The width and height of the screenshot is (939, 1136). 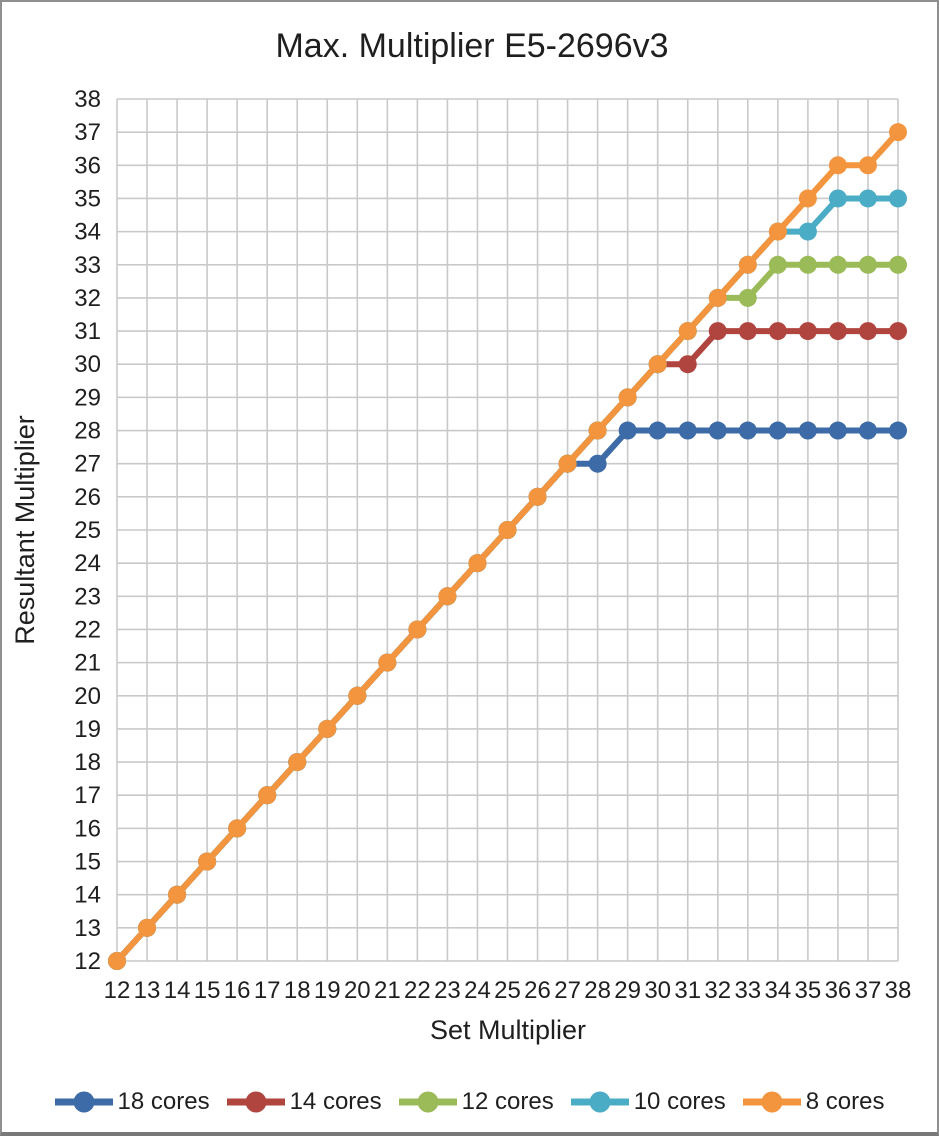 What do you see at coordinates (687, 990) in the screenshot?
I see `x-tick-label: 31` at bounding box center [687, 990].